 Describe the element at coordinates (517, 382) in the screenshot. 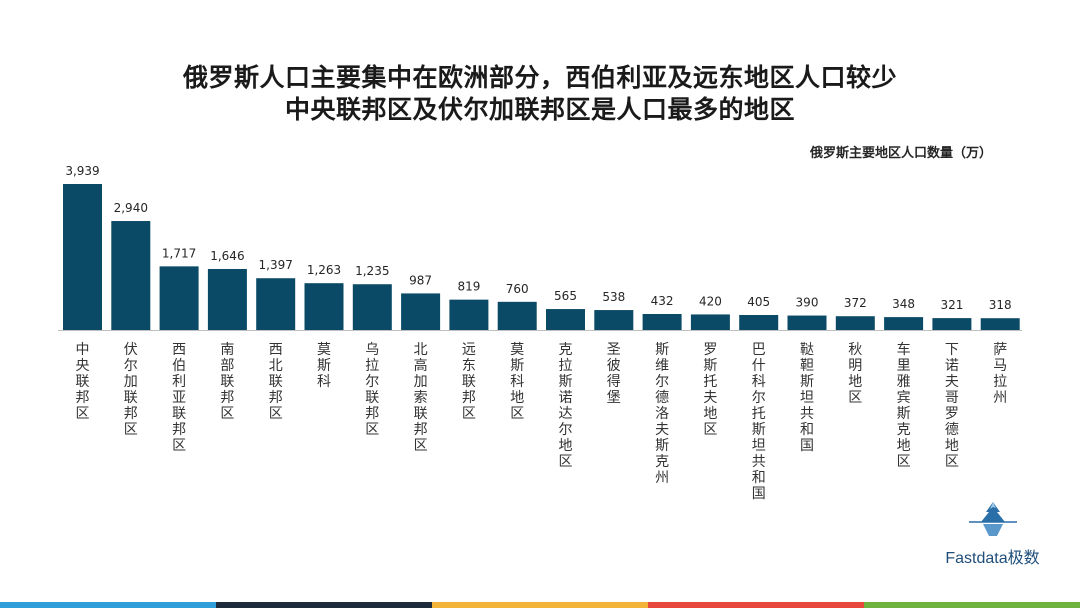

I see `category-label: 莫斯科地区` at that location.